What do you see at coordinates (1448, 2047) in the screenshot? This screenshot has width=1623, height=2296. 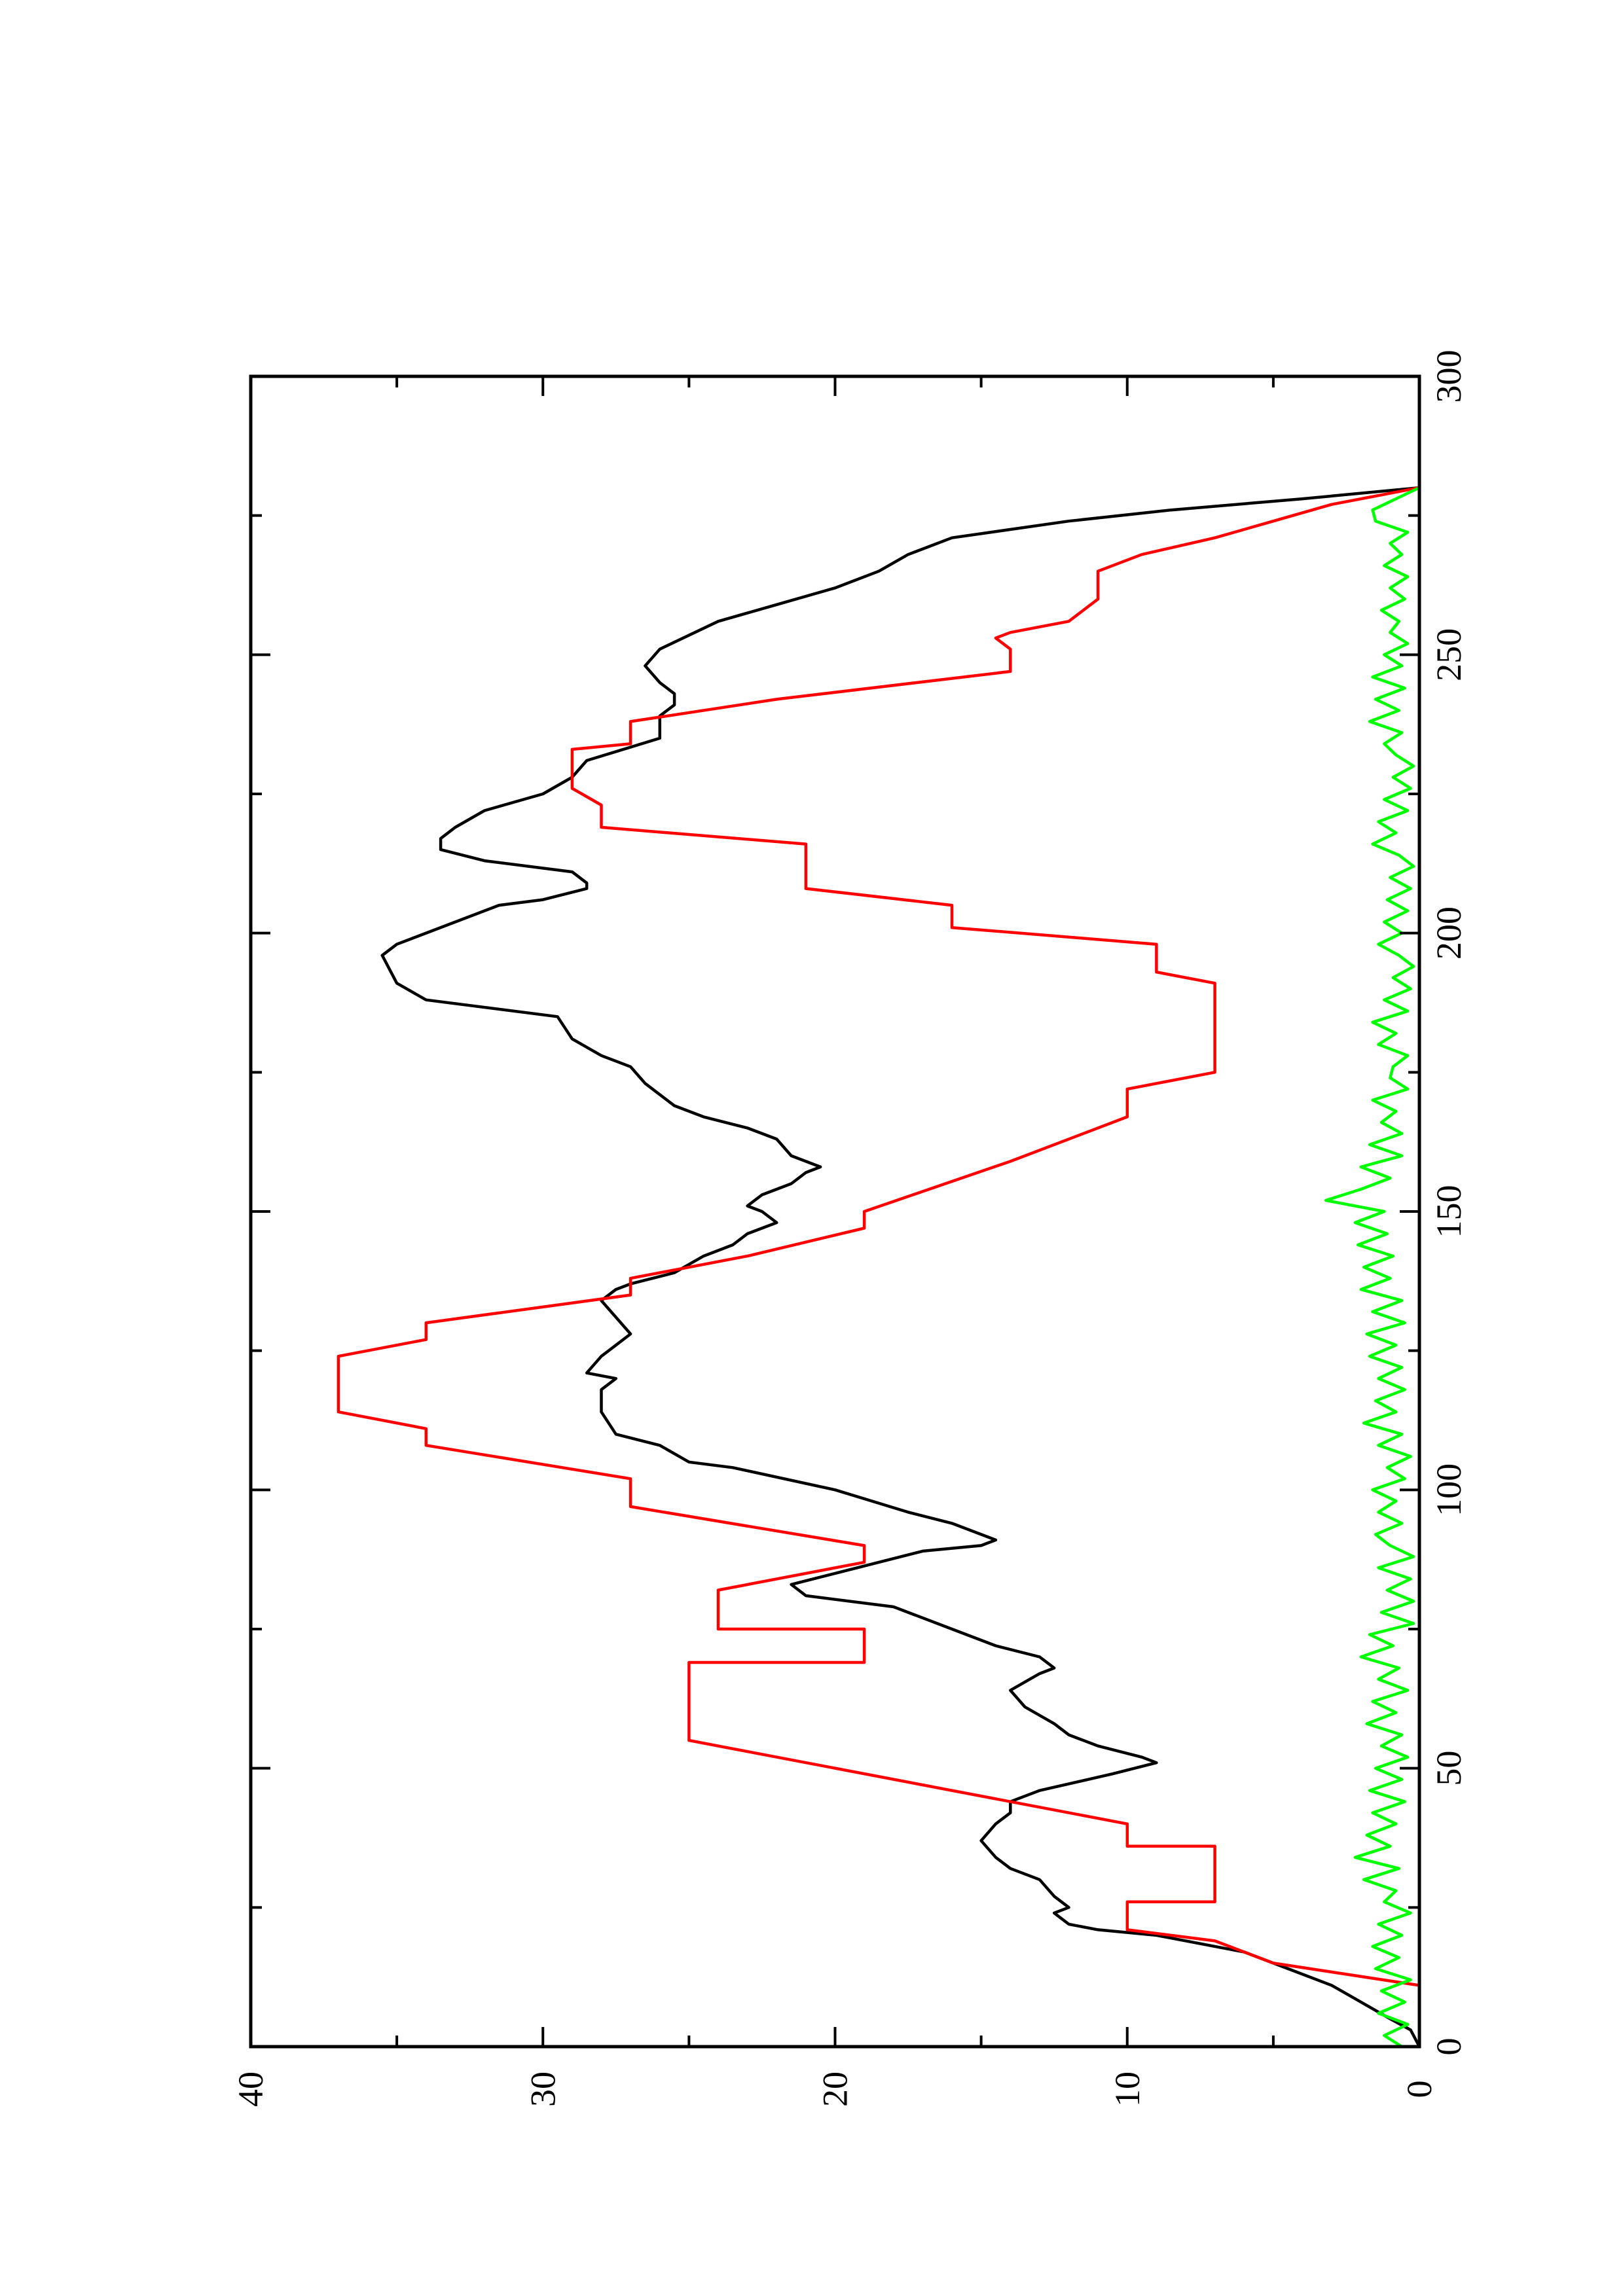 I see `x-tick-label: 0` at bounding box center [1448, 2047].